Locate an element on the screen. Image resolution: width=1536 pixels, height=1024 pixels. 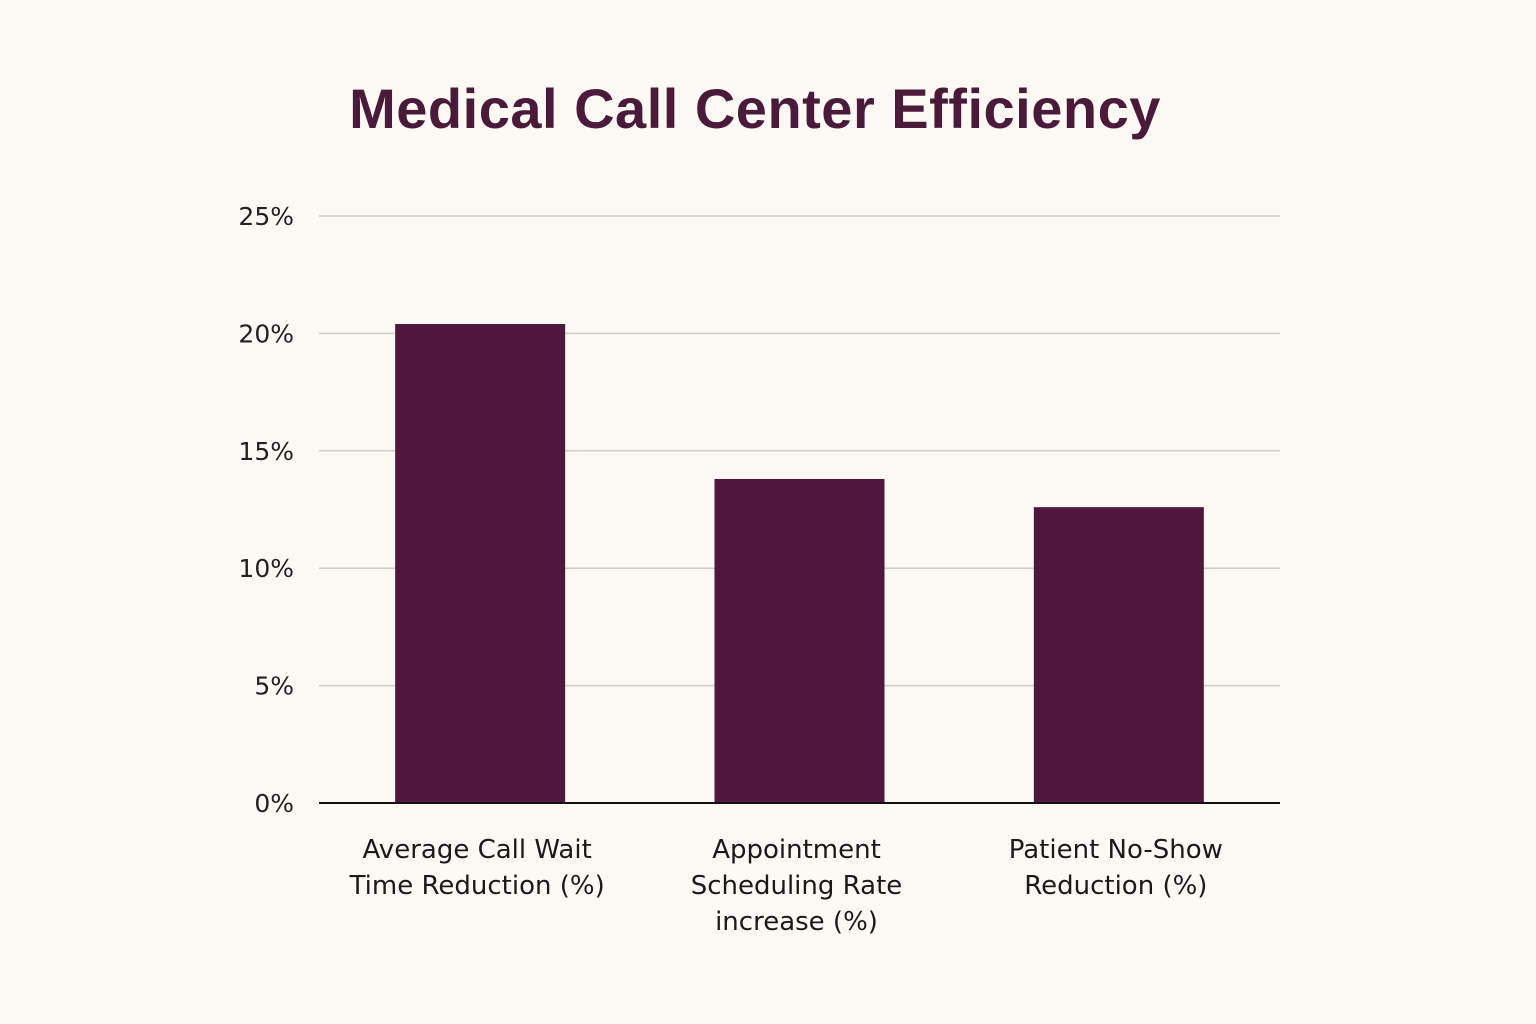
y-tick-label: 10% is located at coordinates (266, 568).